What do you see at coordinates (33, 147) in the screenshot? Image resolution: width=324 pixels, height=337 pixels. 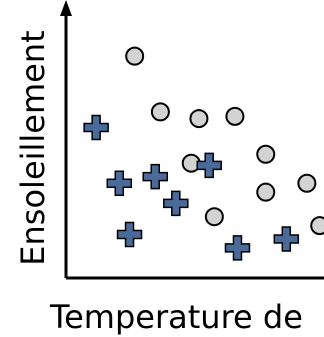 I see `y-axis-label: Ensoleillement` at bounding box center [33, 147].